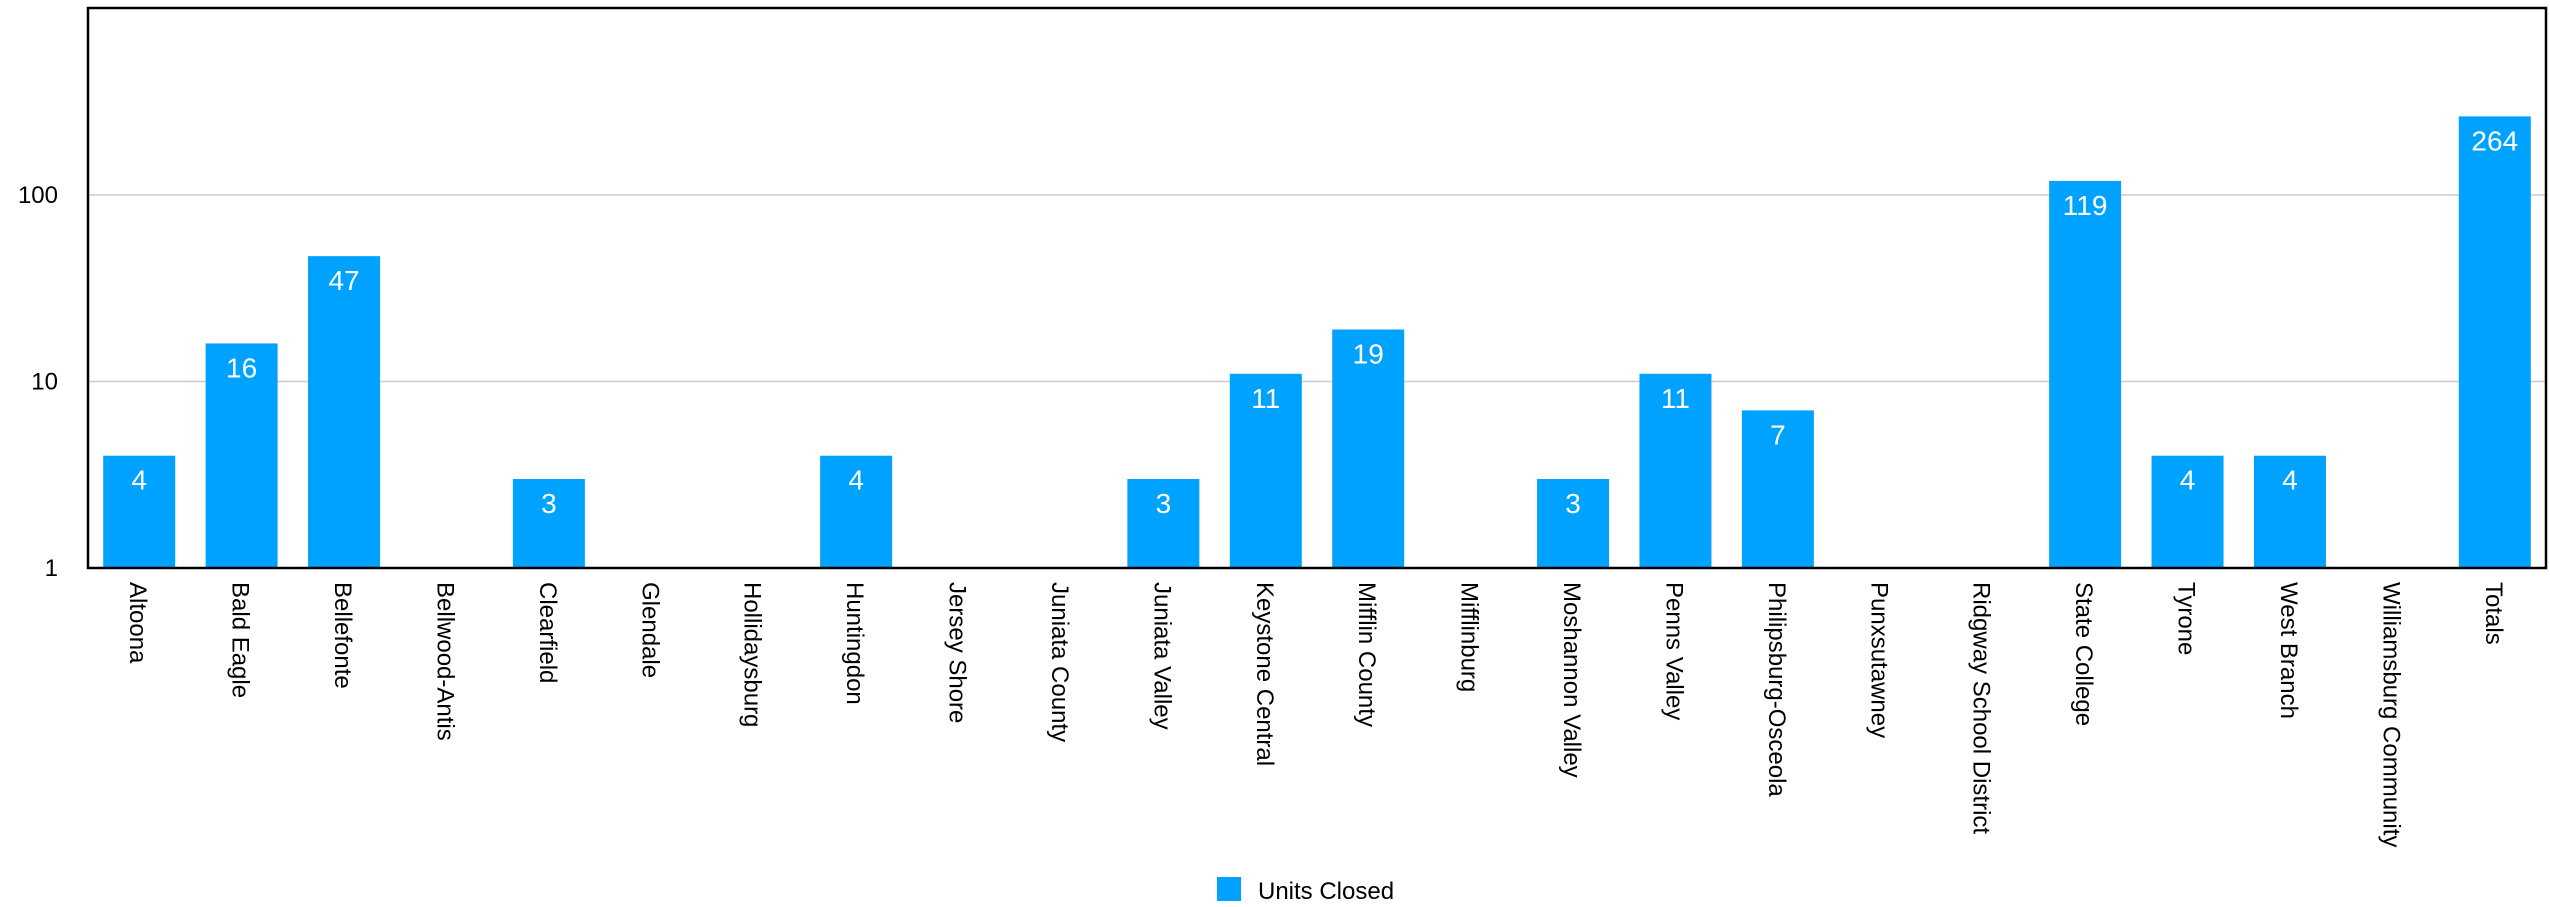  Describe the element at coordinates (1571, 680) in the screenshot. I see `x-tick-label: Moshannon Valley` at that location.